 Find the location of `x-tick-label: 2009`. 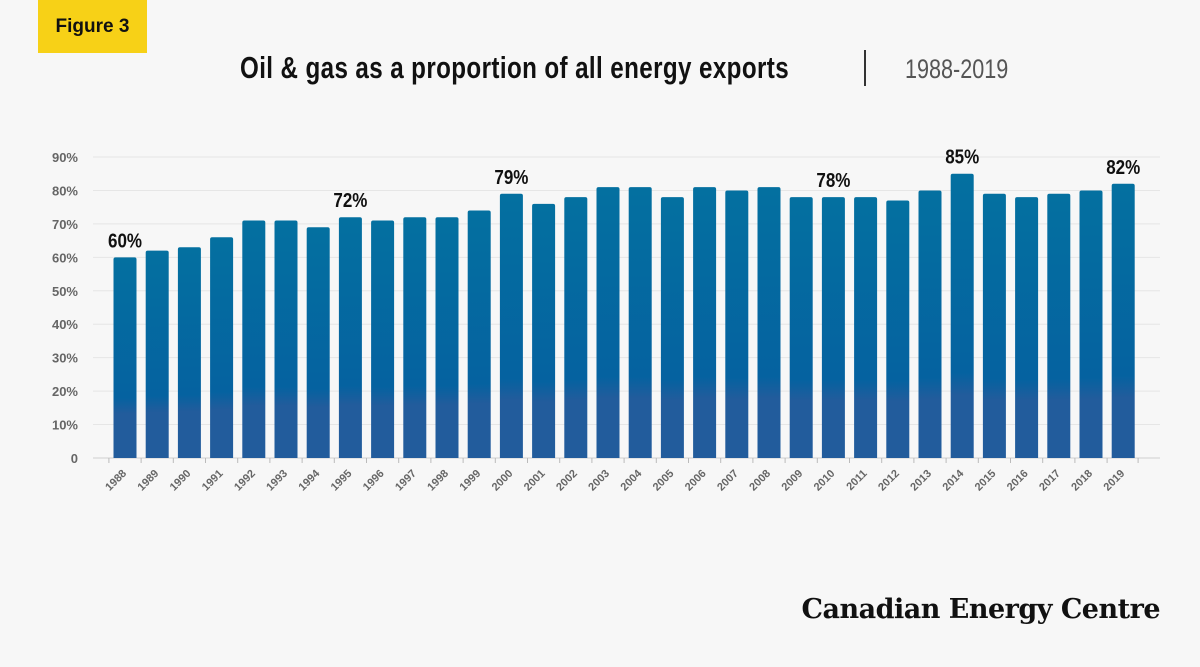

x-tick-label: 2009 is located at coordinates (793, 481).